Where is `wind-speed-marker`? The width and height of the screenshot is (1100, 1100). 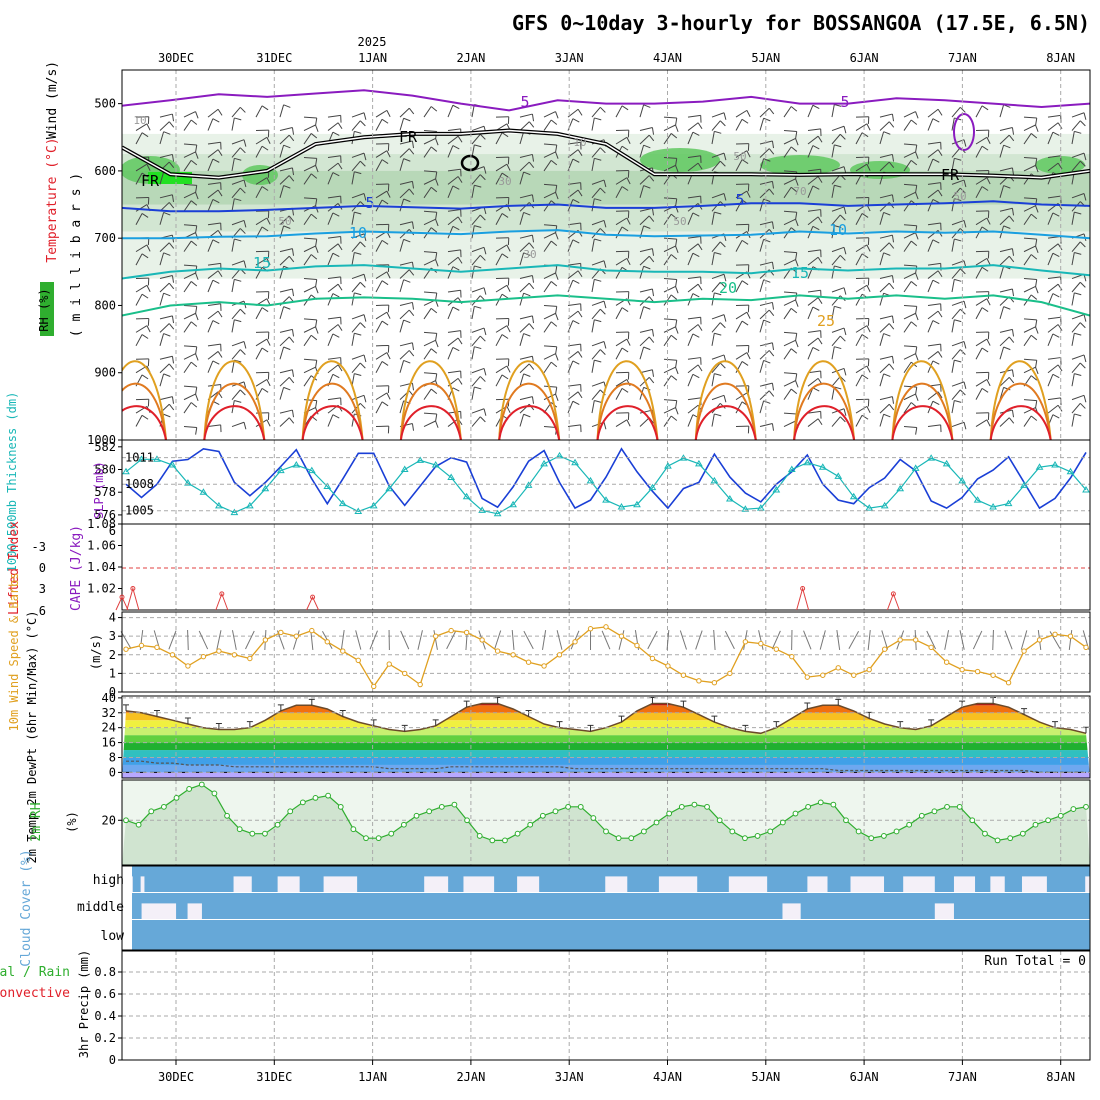
wind-speed-marker is located at coordinates (807, 677).